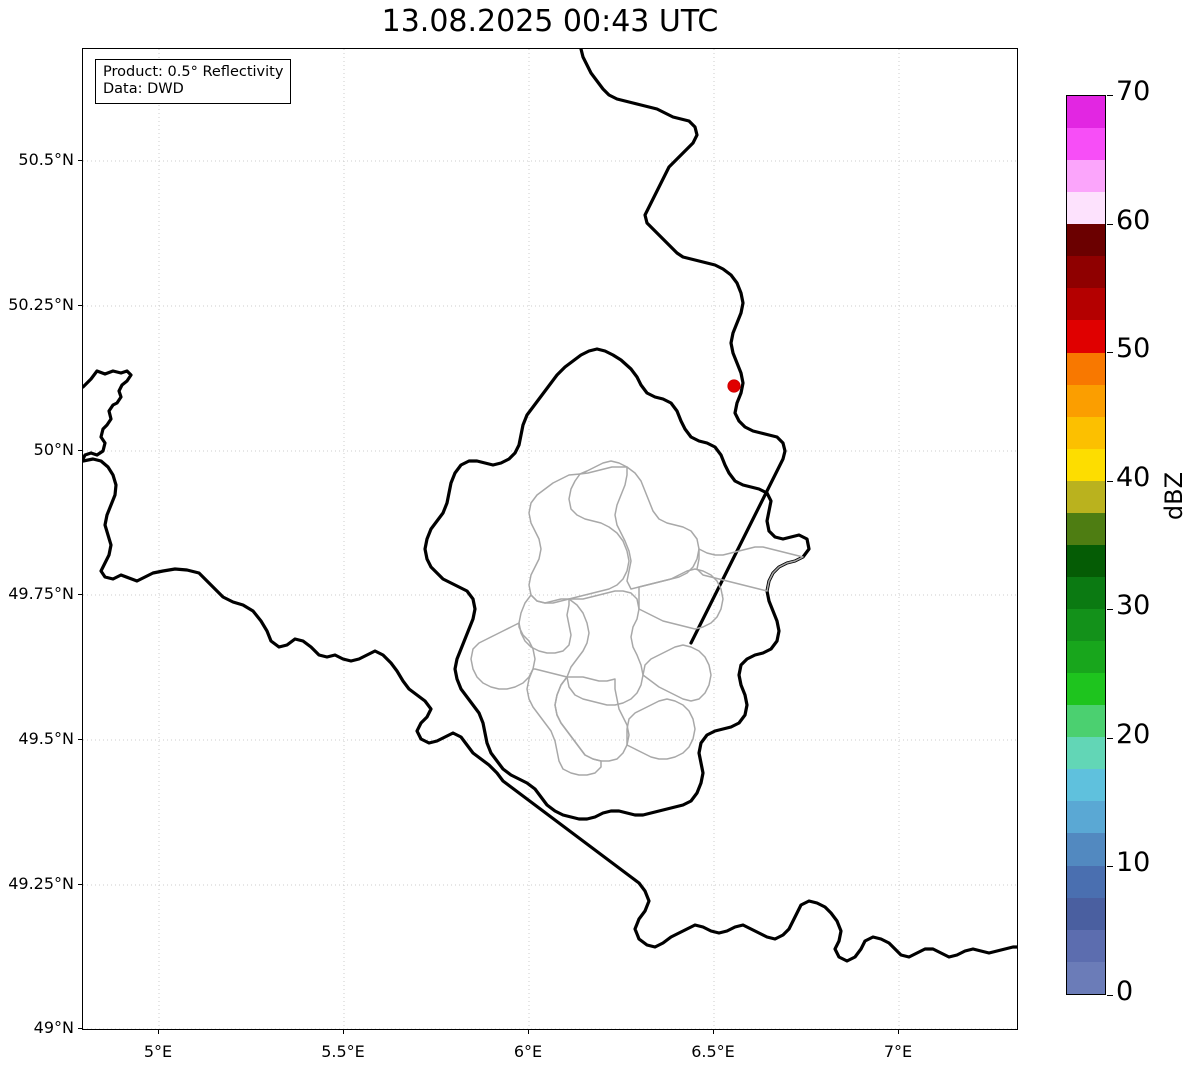  What do you see at coordinates (1133, 91) in the screenshot?
I see `colorbar-label: 70` at bounding box center [1133, 91].